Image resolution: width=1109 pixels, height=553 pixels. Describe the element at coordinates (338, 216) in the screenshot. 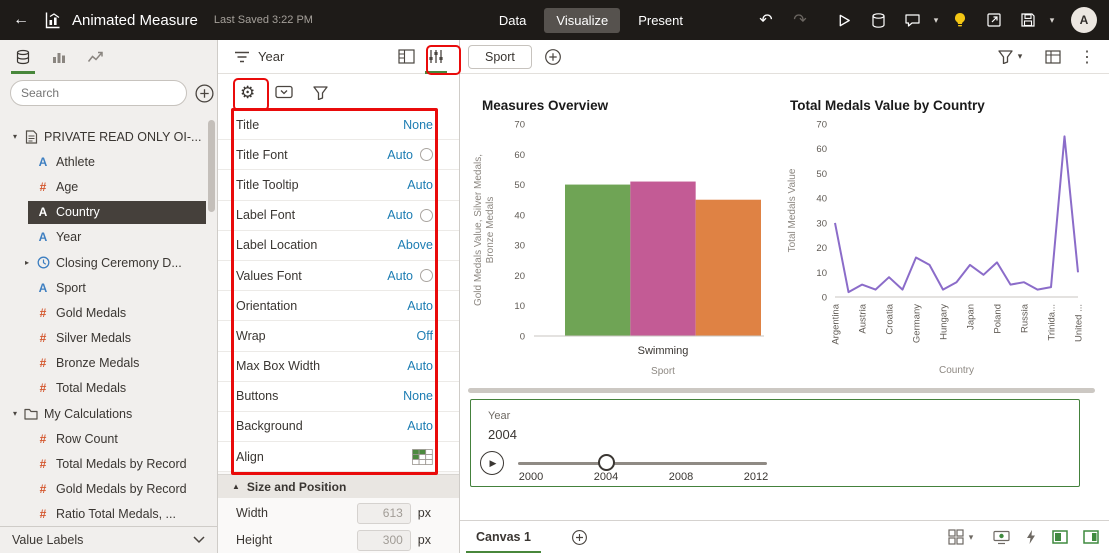

I see `property-row-label-font: Label Font Auto` at that location.